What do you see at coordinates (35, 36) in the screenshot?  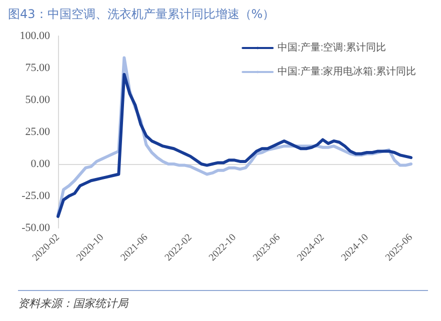 I see `y-tick-label: 100.00` at bounding box center [35, 36].